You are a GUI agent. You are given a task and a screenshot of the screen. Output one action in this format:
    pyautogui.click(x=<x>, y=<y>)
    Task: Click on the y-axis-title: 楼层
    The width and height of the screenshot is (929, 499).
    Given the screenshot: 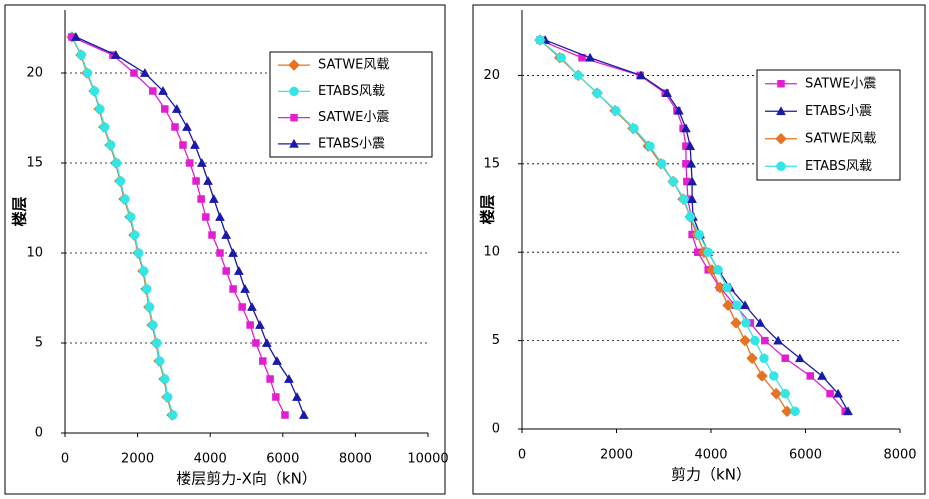 What is the action you would take?
    pyautogui.click(x=20, y=211)
    